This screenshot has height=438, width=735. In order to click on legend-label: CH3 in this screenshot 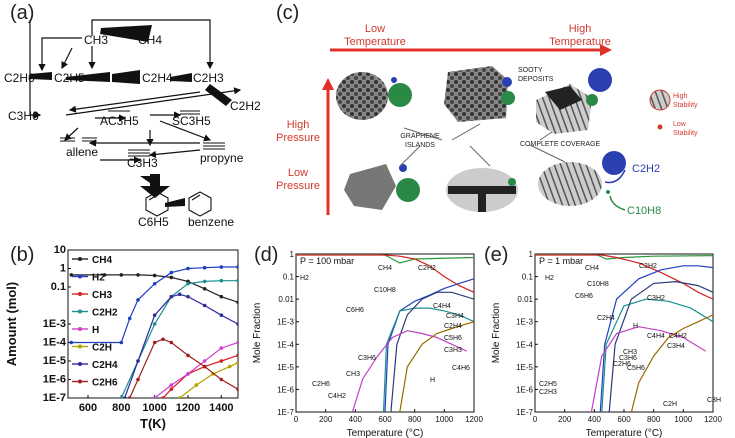, I will do `click(102, 295)`.